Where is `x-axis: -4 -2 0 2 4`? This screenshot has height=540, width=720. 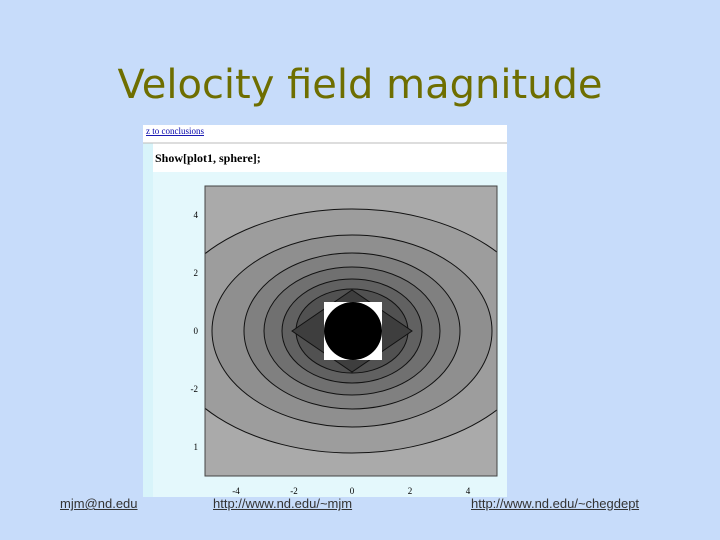
x-axis: -4 -2 0 2 4 is located at coordinates (351, 491).